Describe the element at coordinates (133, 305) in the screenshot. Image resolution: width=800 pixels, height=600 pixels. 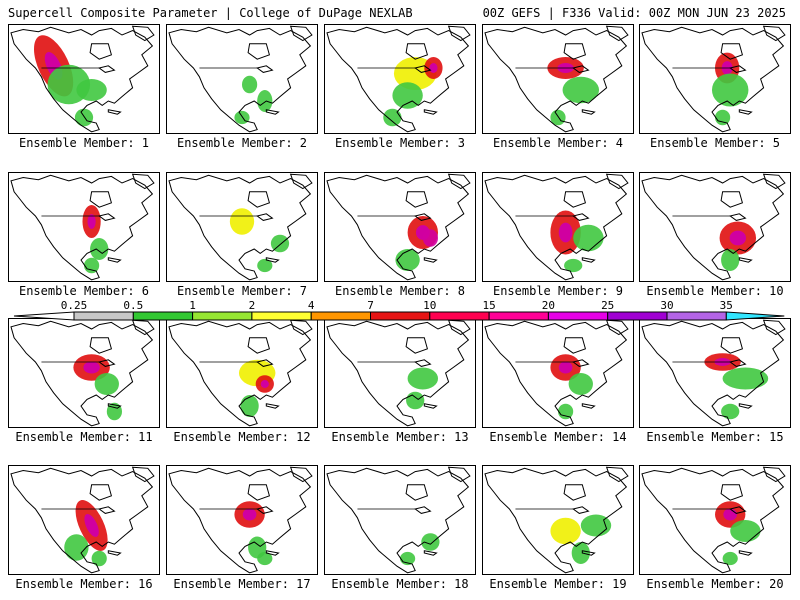
I see `colorbar-tick-label: 0.5` at that location.